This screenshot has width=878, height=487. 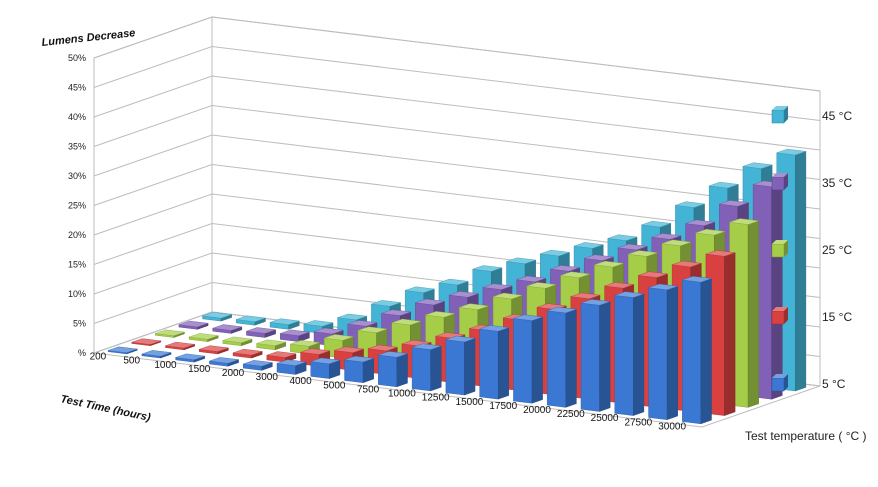 I want to click on y-tick-label: 50%, so click(x=77, y=58).